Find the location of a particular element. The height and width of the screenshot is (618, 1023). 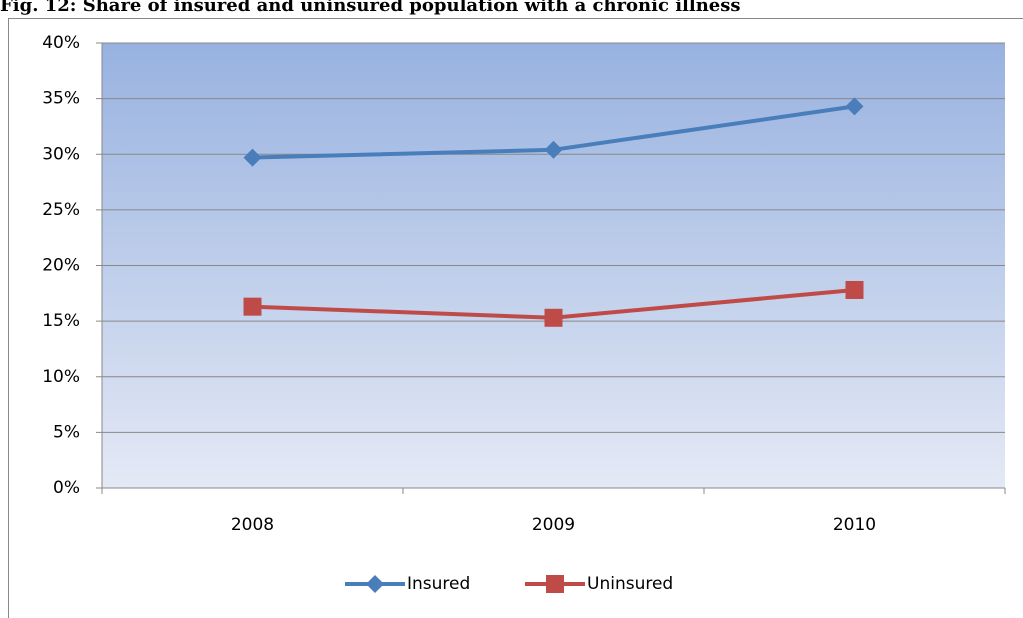

y-tick-label: 15% is located at coordinates (61, 321).